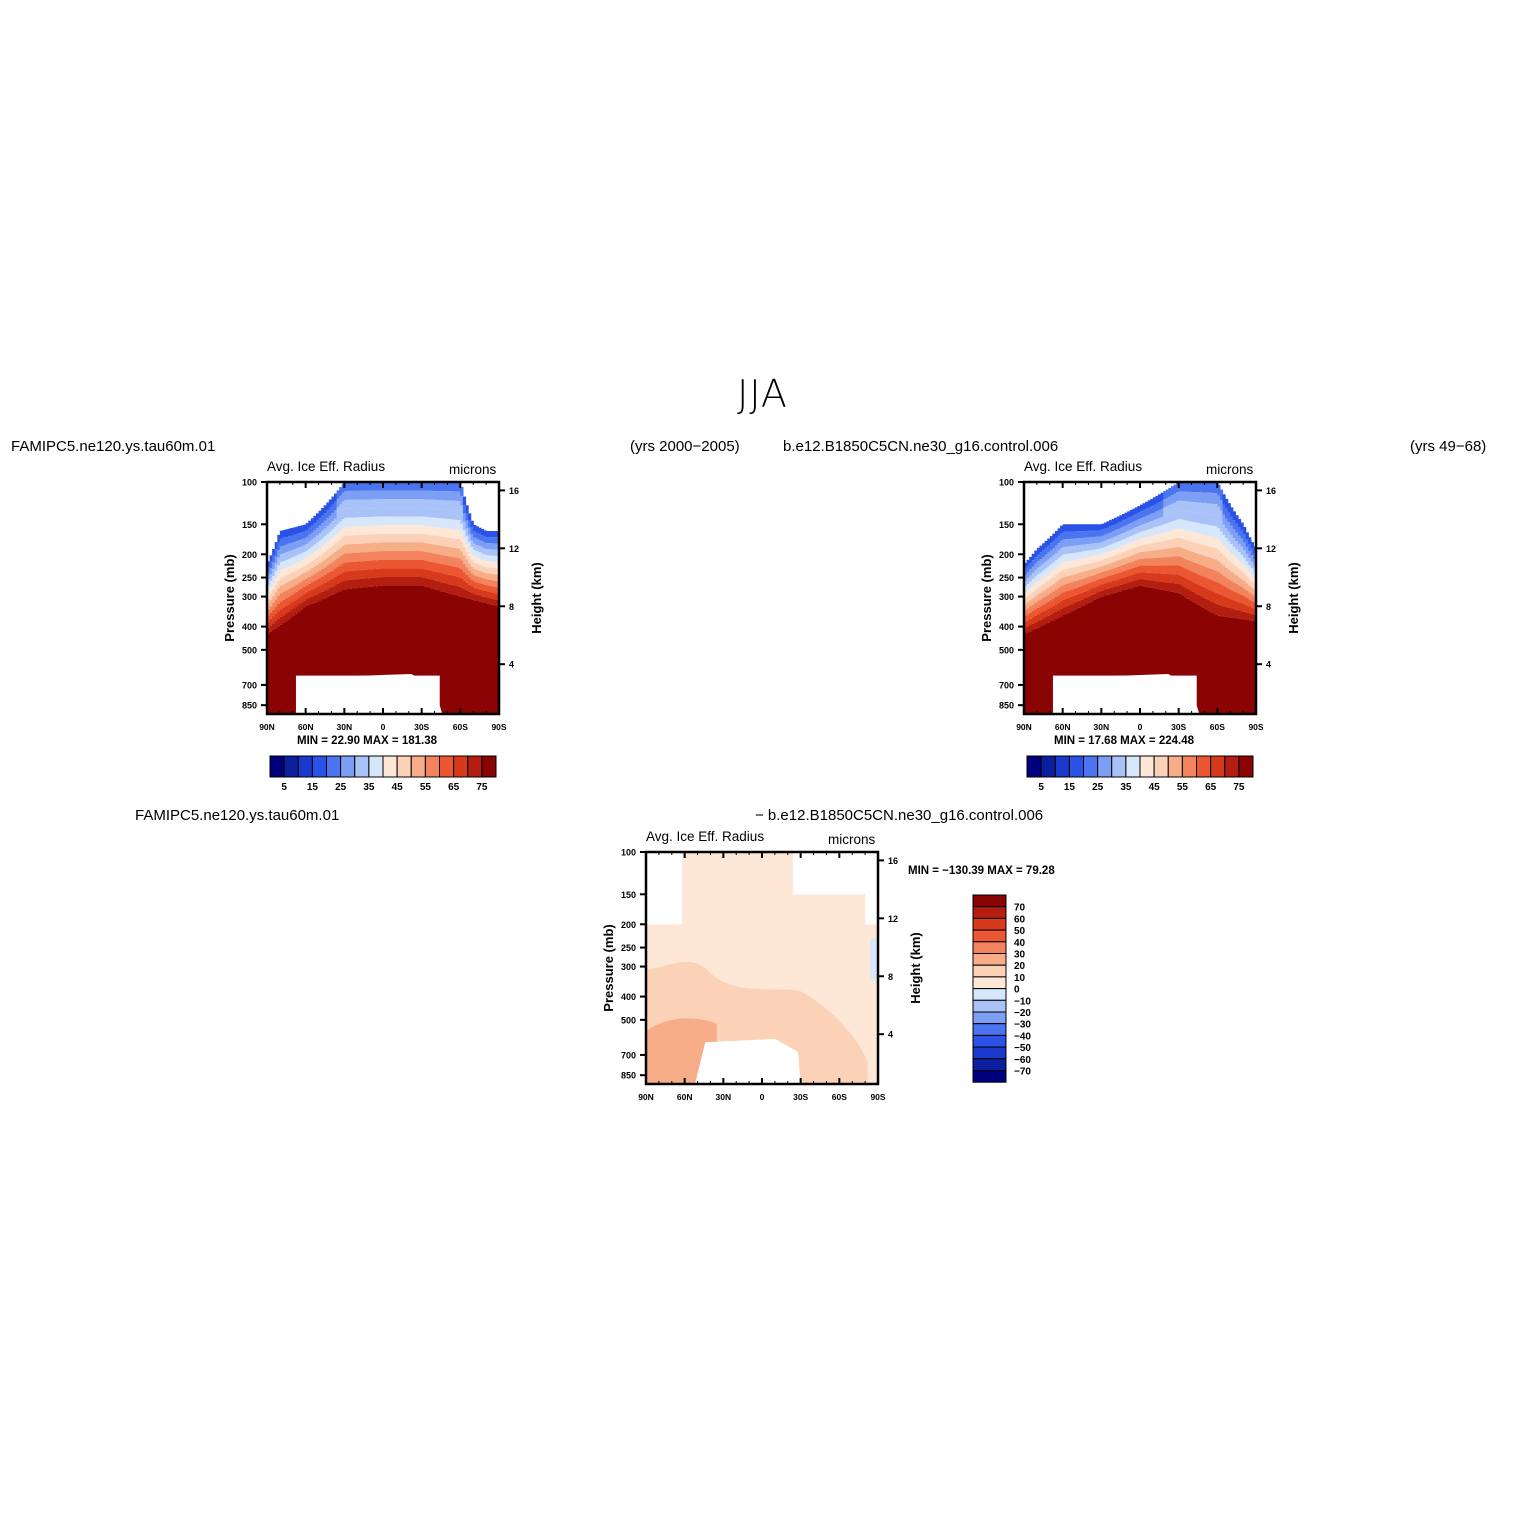  What do you see at coordinates (511, 665) in the screenshot?
I see `left-y2tick-label: 4` at bounding box center [511, 665].